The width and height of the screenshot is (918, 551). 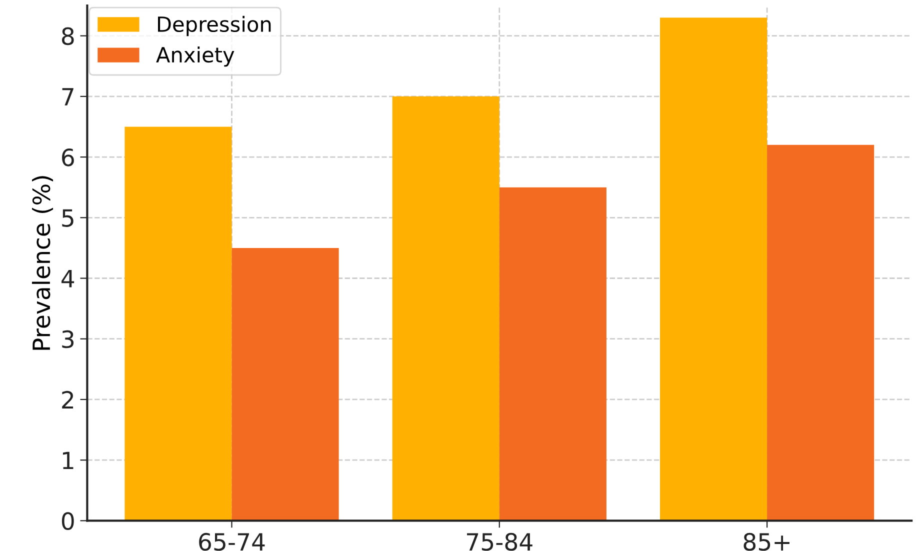 I want to click on legend-label: Anxiety, so click(x=195, y=56).